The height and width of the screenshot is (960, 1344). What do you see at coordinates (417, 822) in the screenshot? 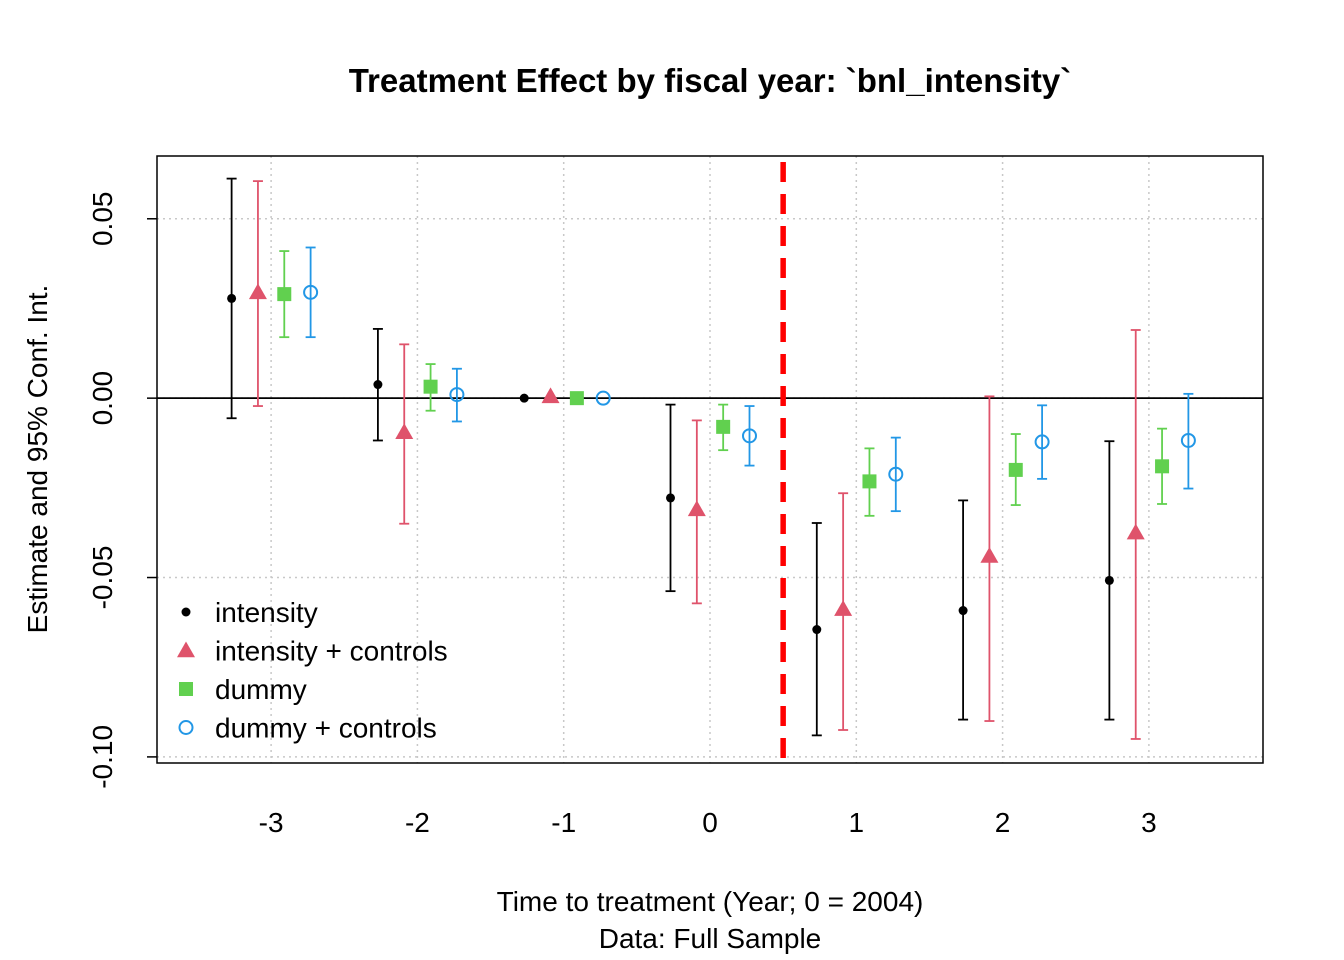
I see `x-tick-label: -2` at bounding box center [417, 822].